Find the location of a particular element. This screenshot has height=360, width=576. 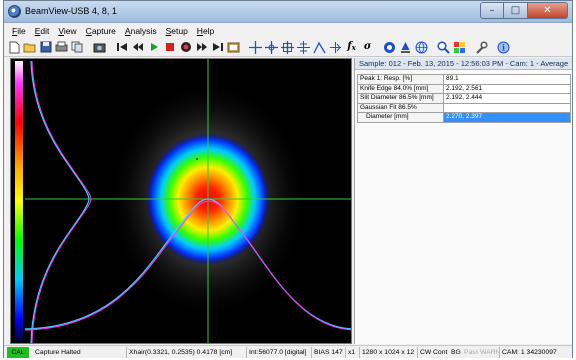

status-flag-bg: BG is located at coordinates (456, 352).